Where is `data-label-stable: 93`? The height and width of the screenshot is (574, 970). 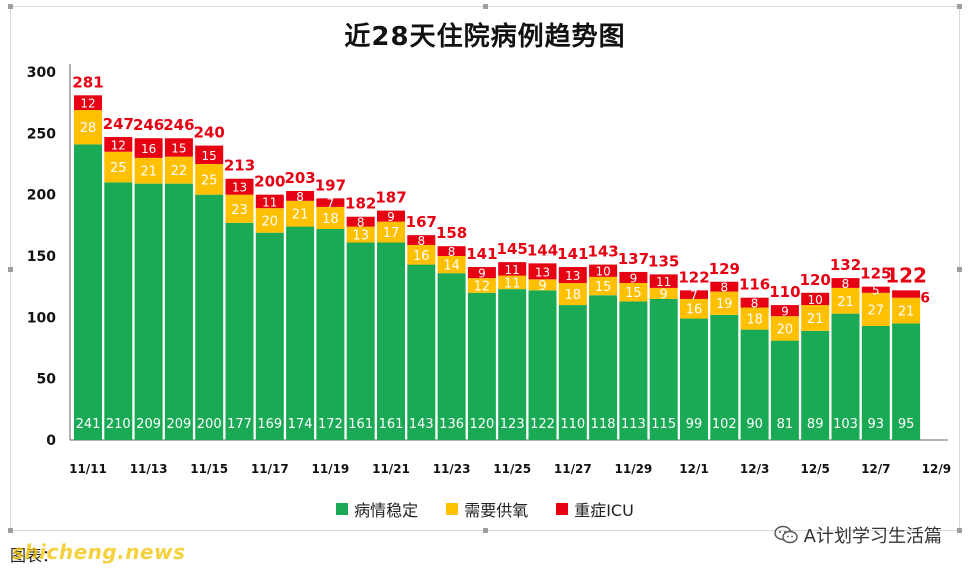
data-label-stable: 93 is located at coordinates (876, 424).